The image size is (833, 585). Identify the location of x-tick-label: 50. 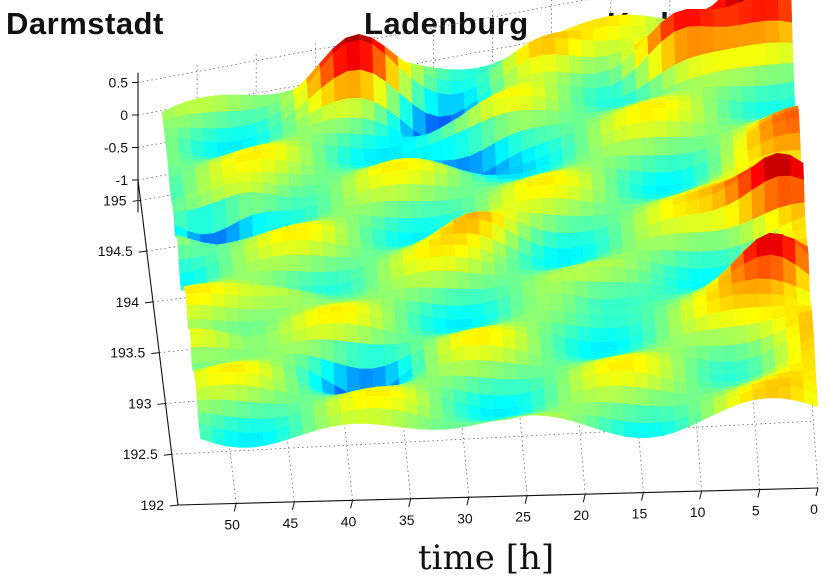
(232, 524).